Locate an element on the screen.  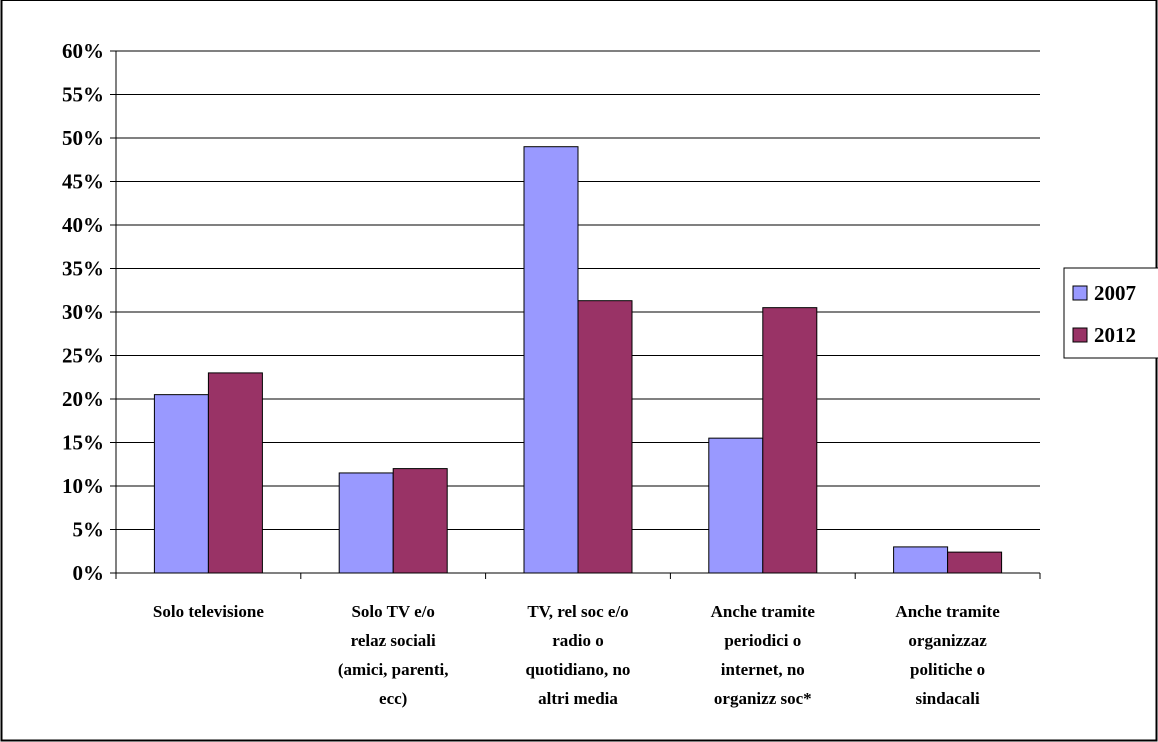
legend-label-2012: 2012 is located at coordinates (1115, 335).